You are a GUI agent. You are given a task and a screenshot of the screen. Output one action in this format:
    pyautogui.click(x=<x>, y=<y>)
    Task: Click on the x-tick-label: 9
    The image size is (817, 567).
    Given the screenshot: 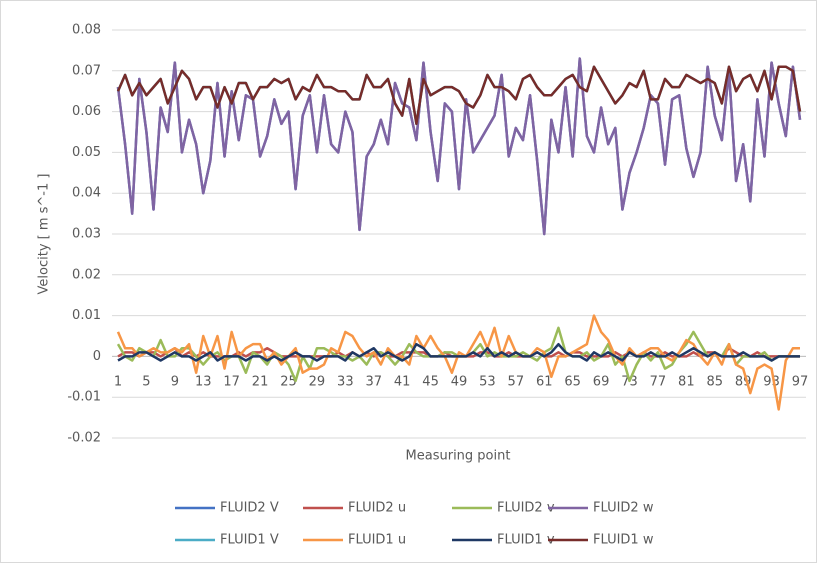 What is the action you would take?
    pyautogui.click(x=175, y=382)
    